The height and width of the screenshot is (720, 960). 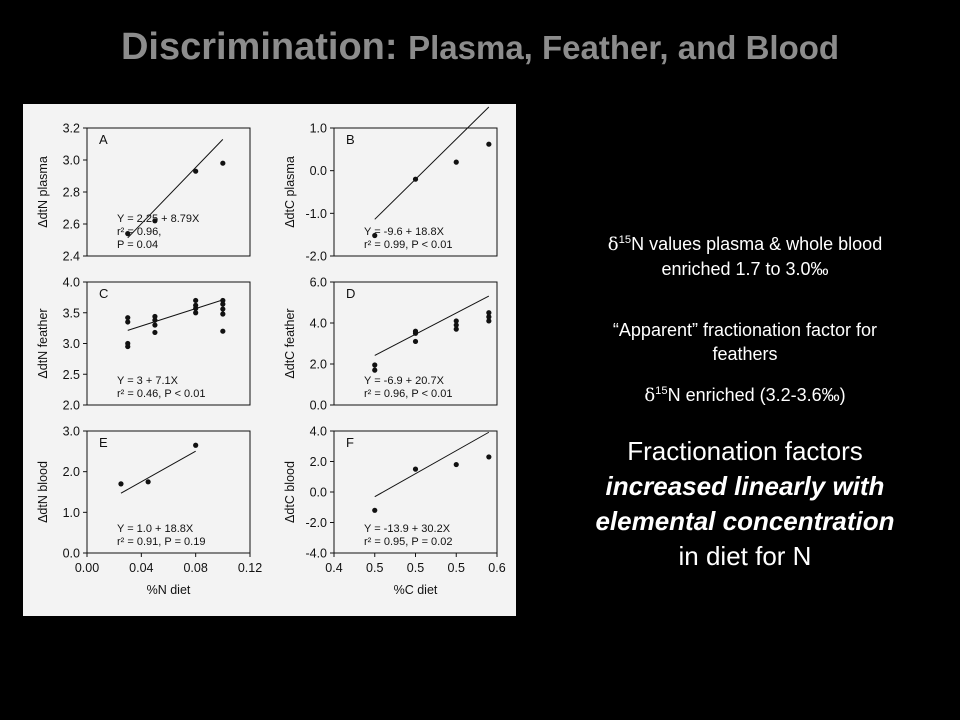 I want to click on panel-d-regression-line, so click(x=432, y=325).